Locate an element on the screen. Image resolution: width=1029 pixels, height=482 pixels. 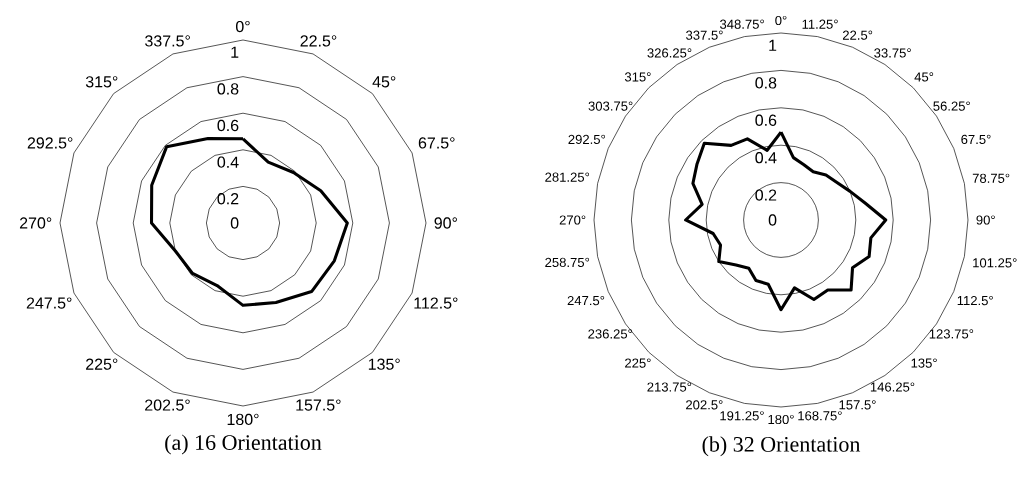
text: (a) 16 Orientation is located at coordinates (243, 444).